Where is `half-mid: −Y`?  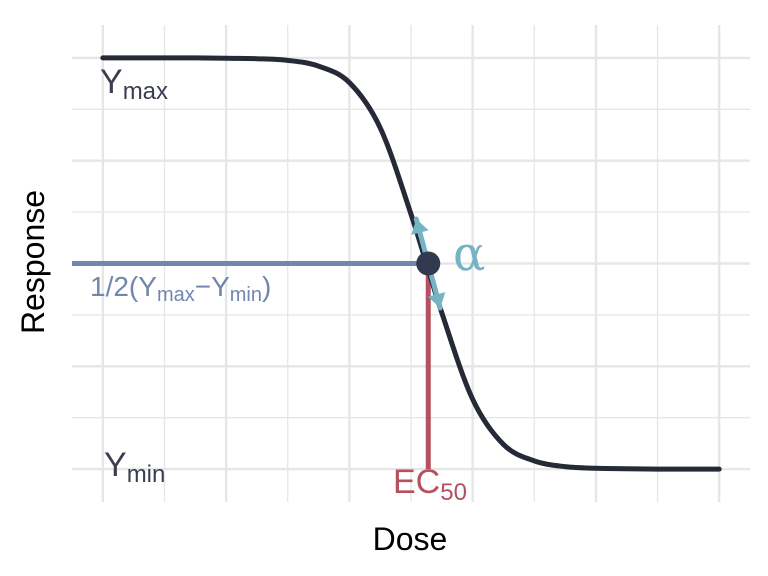 half-mid: −Y is located at coordinates (212, 286).